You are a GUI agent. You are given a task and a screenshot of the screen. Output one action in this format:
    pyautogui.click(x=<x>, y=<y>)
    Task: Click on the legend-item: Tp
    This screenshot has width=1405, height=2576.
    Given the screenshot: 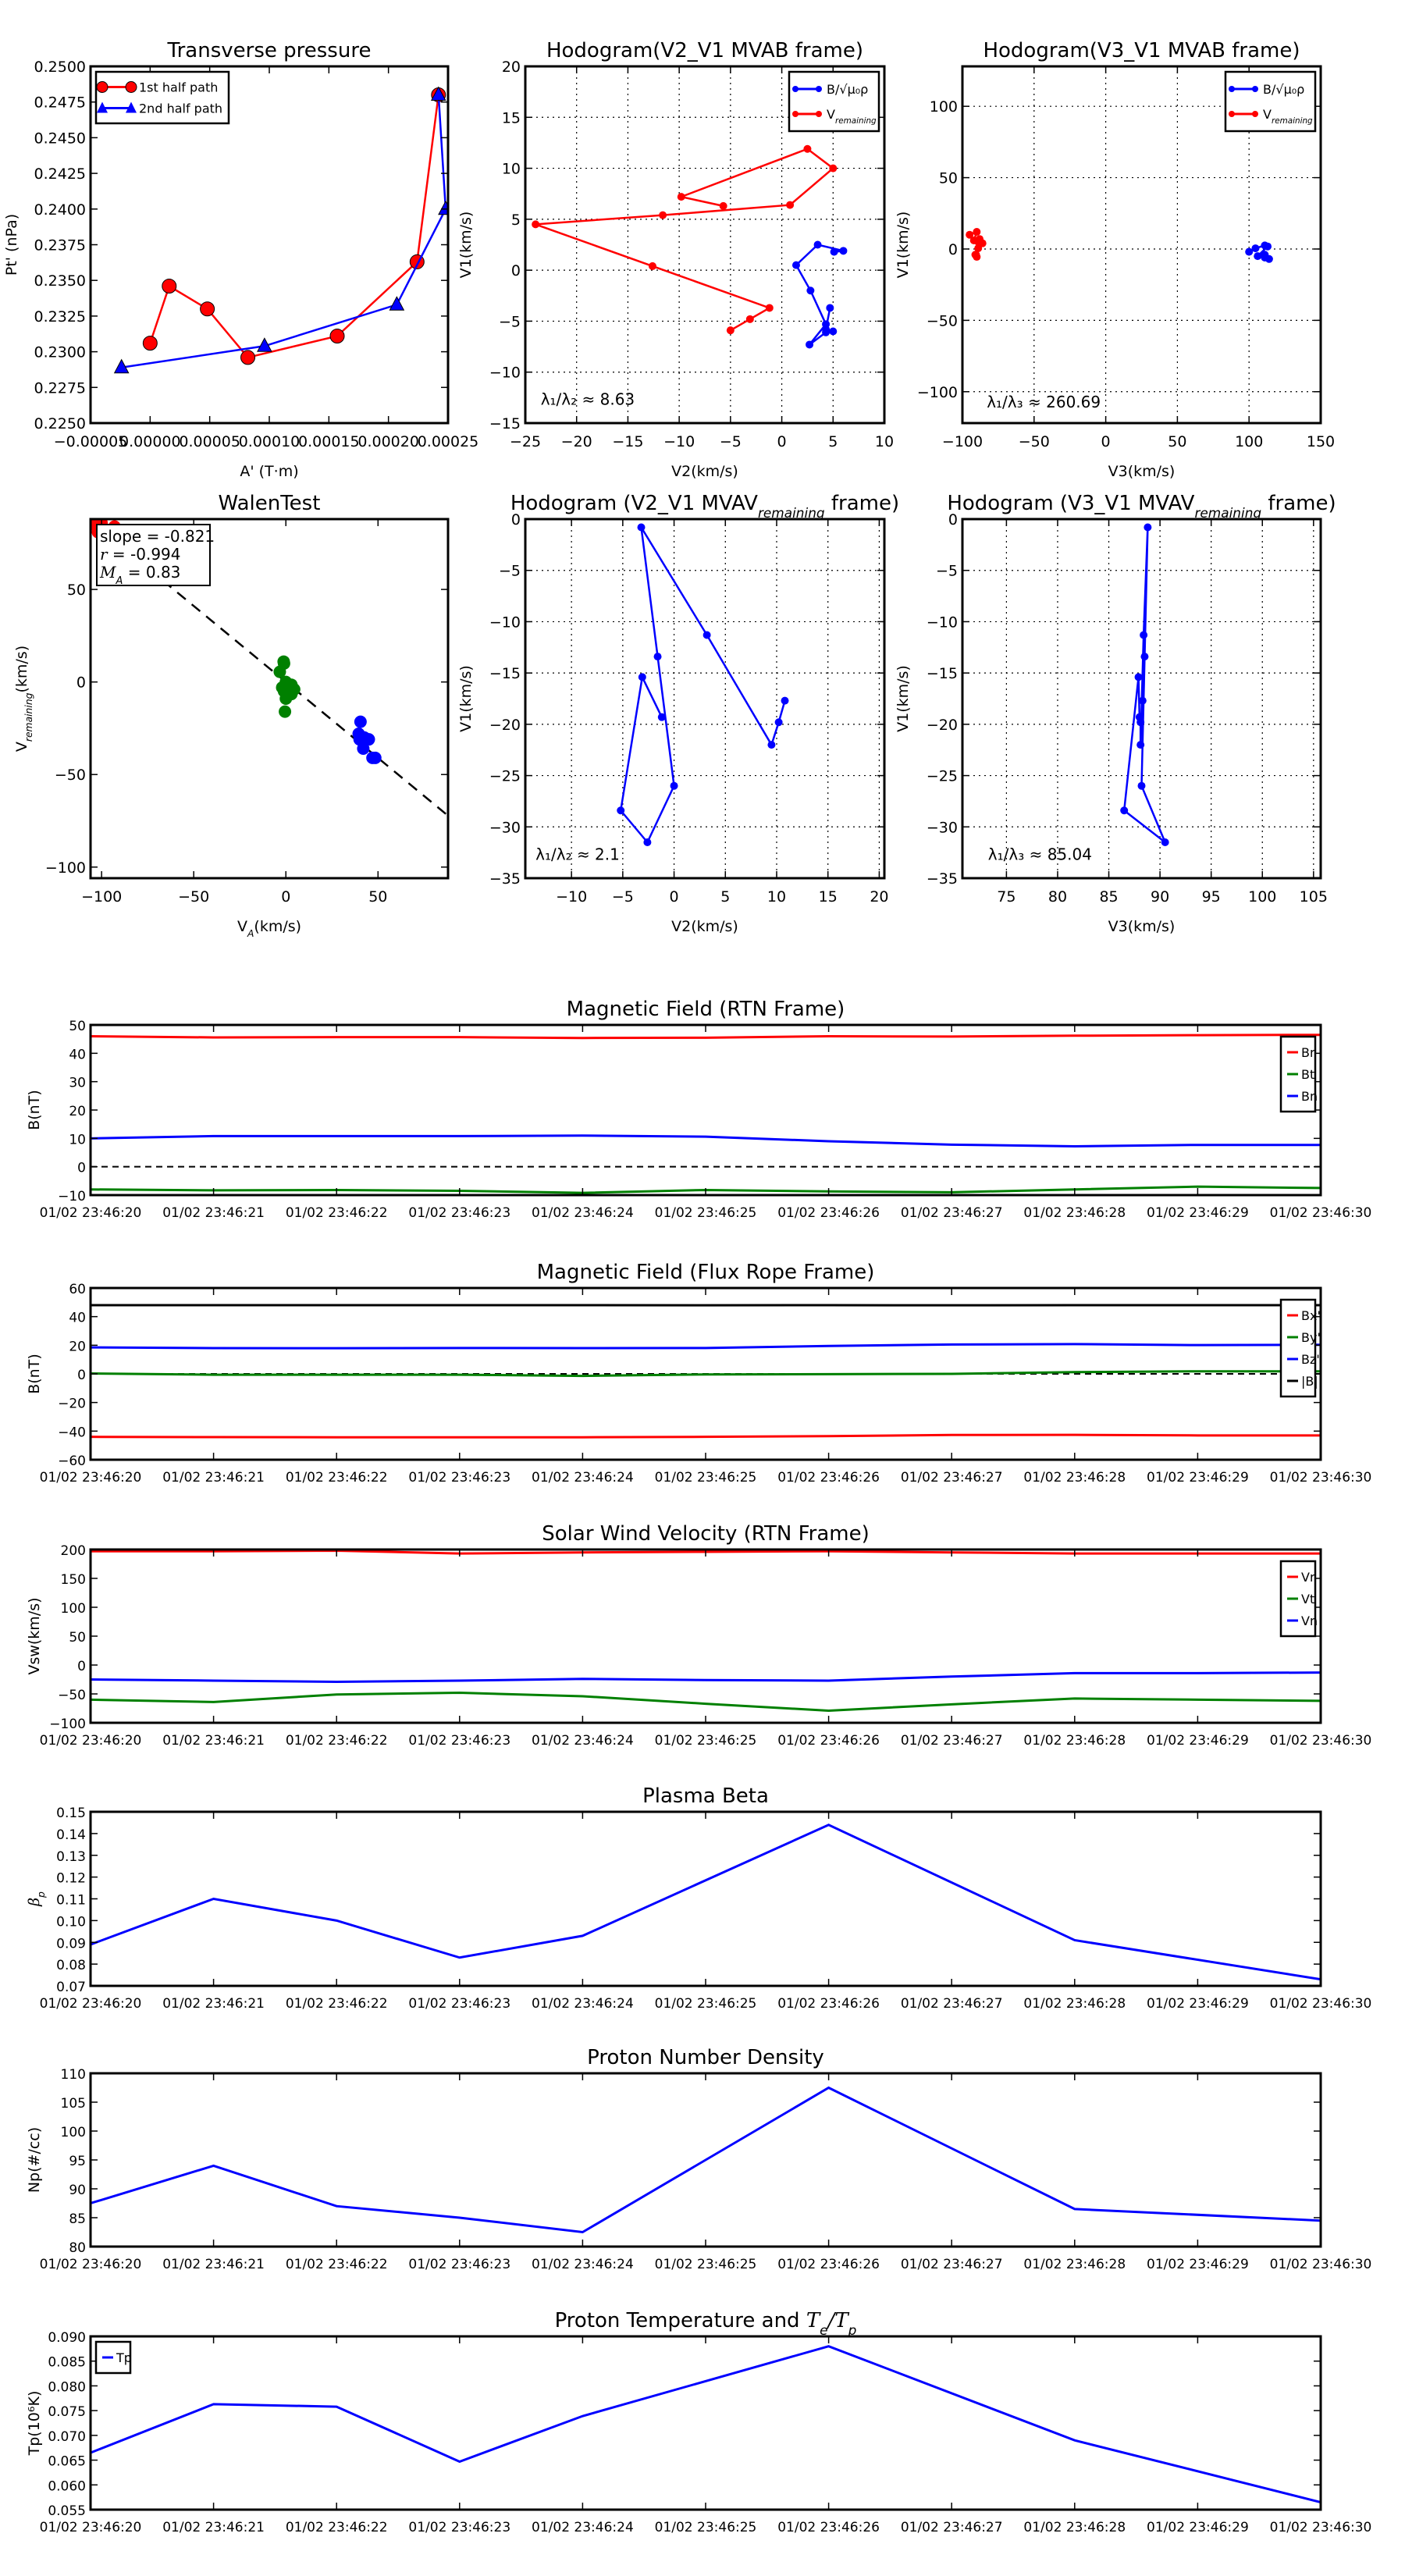 What is the action you would take?
    pyautogui.click(x=117, y=2357)
    